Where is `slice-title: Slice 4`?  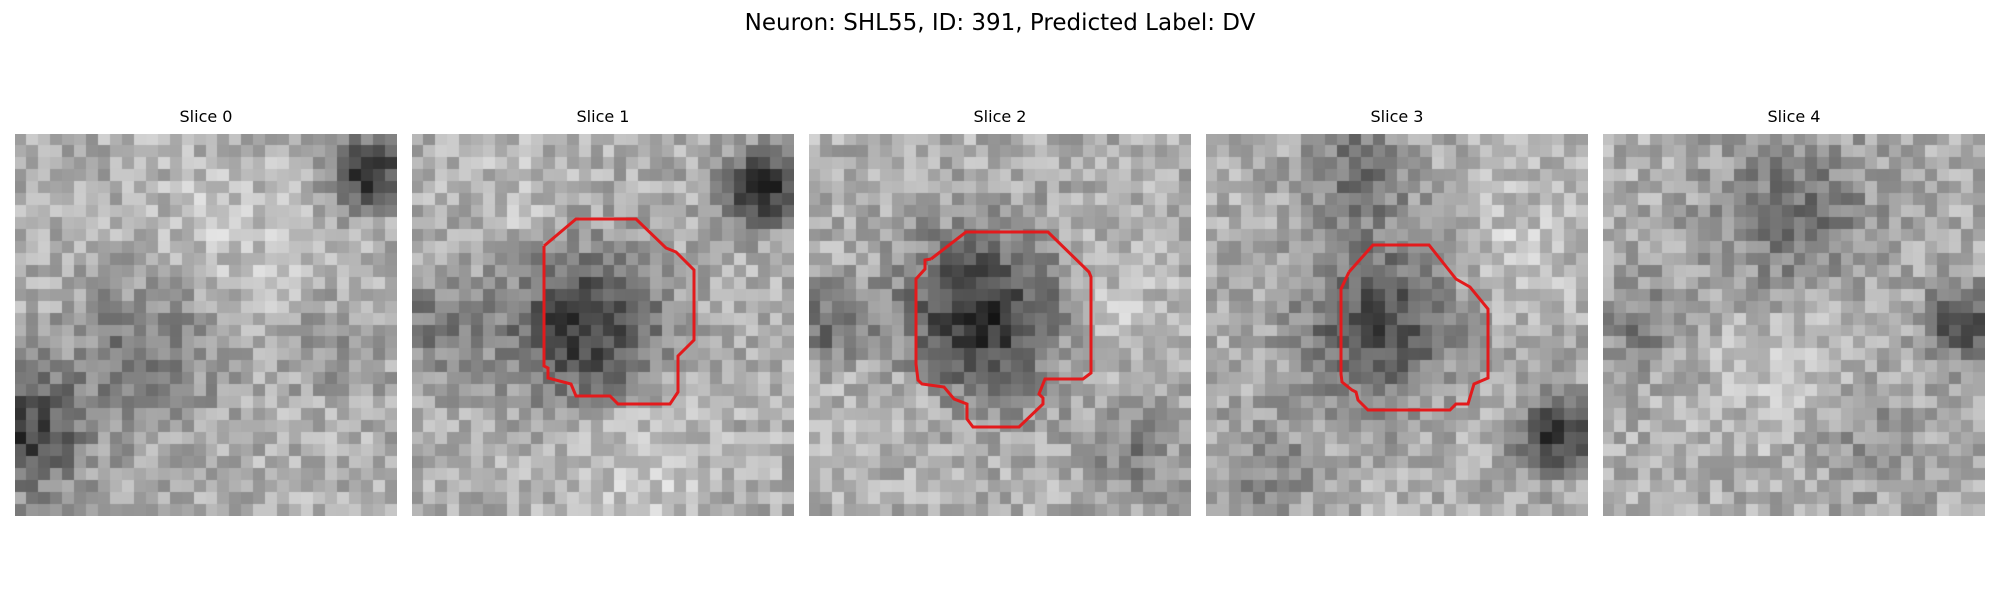 slice-title: Slice 4 is located at coordinates (1794, 116).